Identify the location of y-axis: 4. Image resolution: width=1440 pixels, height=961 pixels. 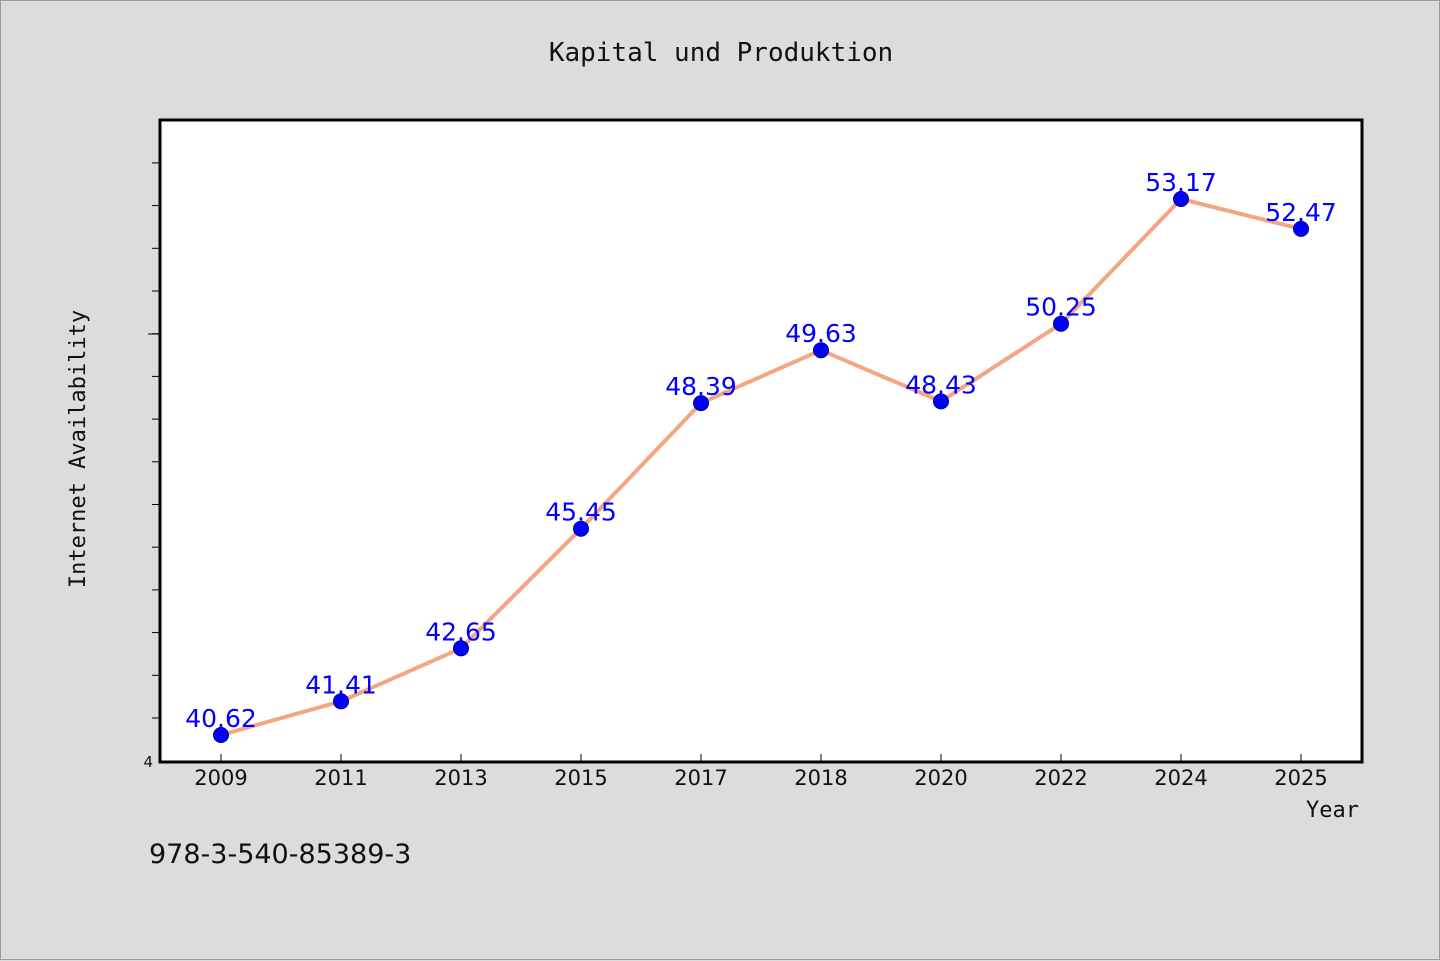
(151, 466).